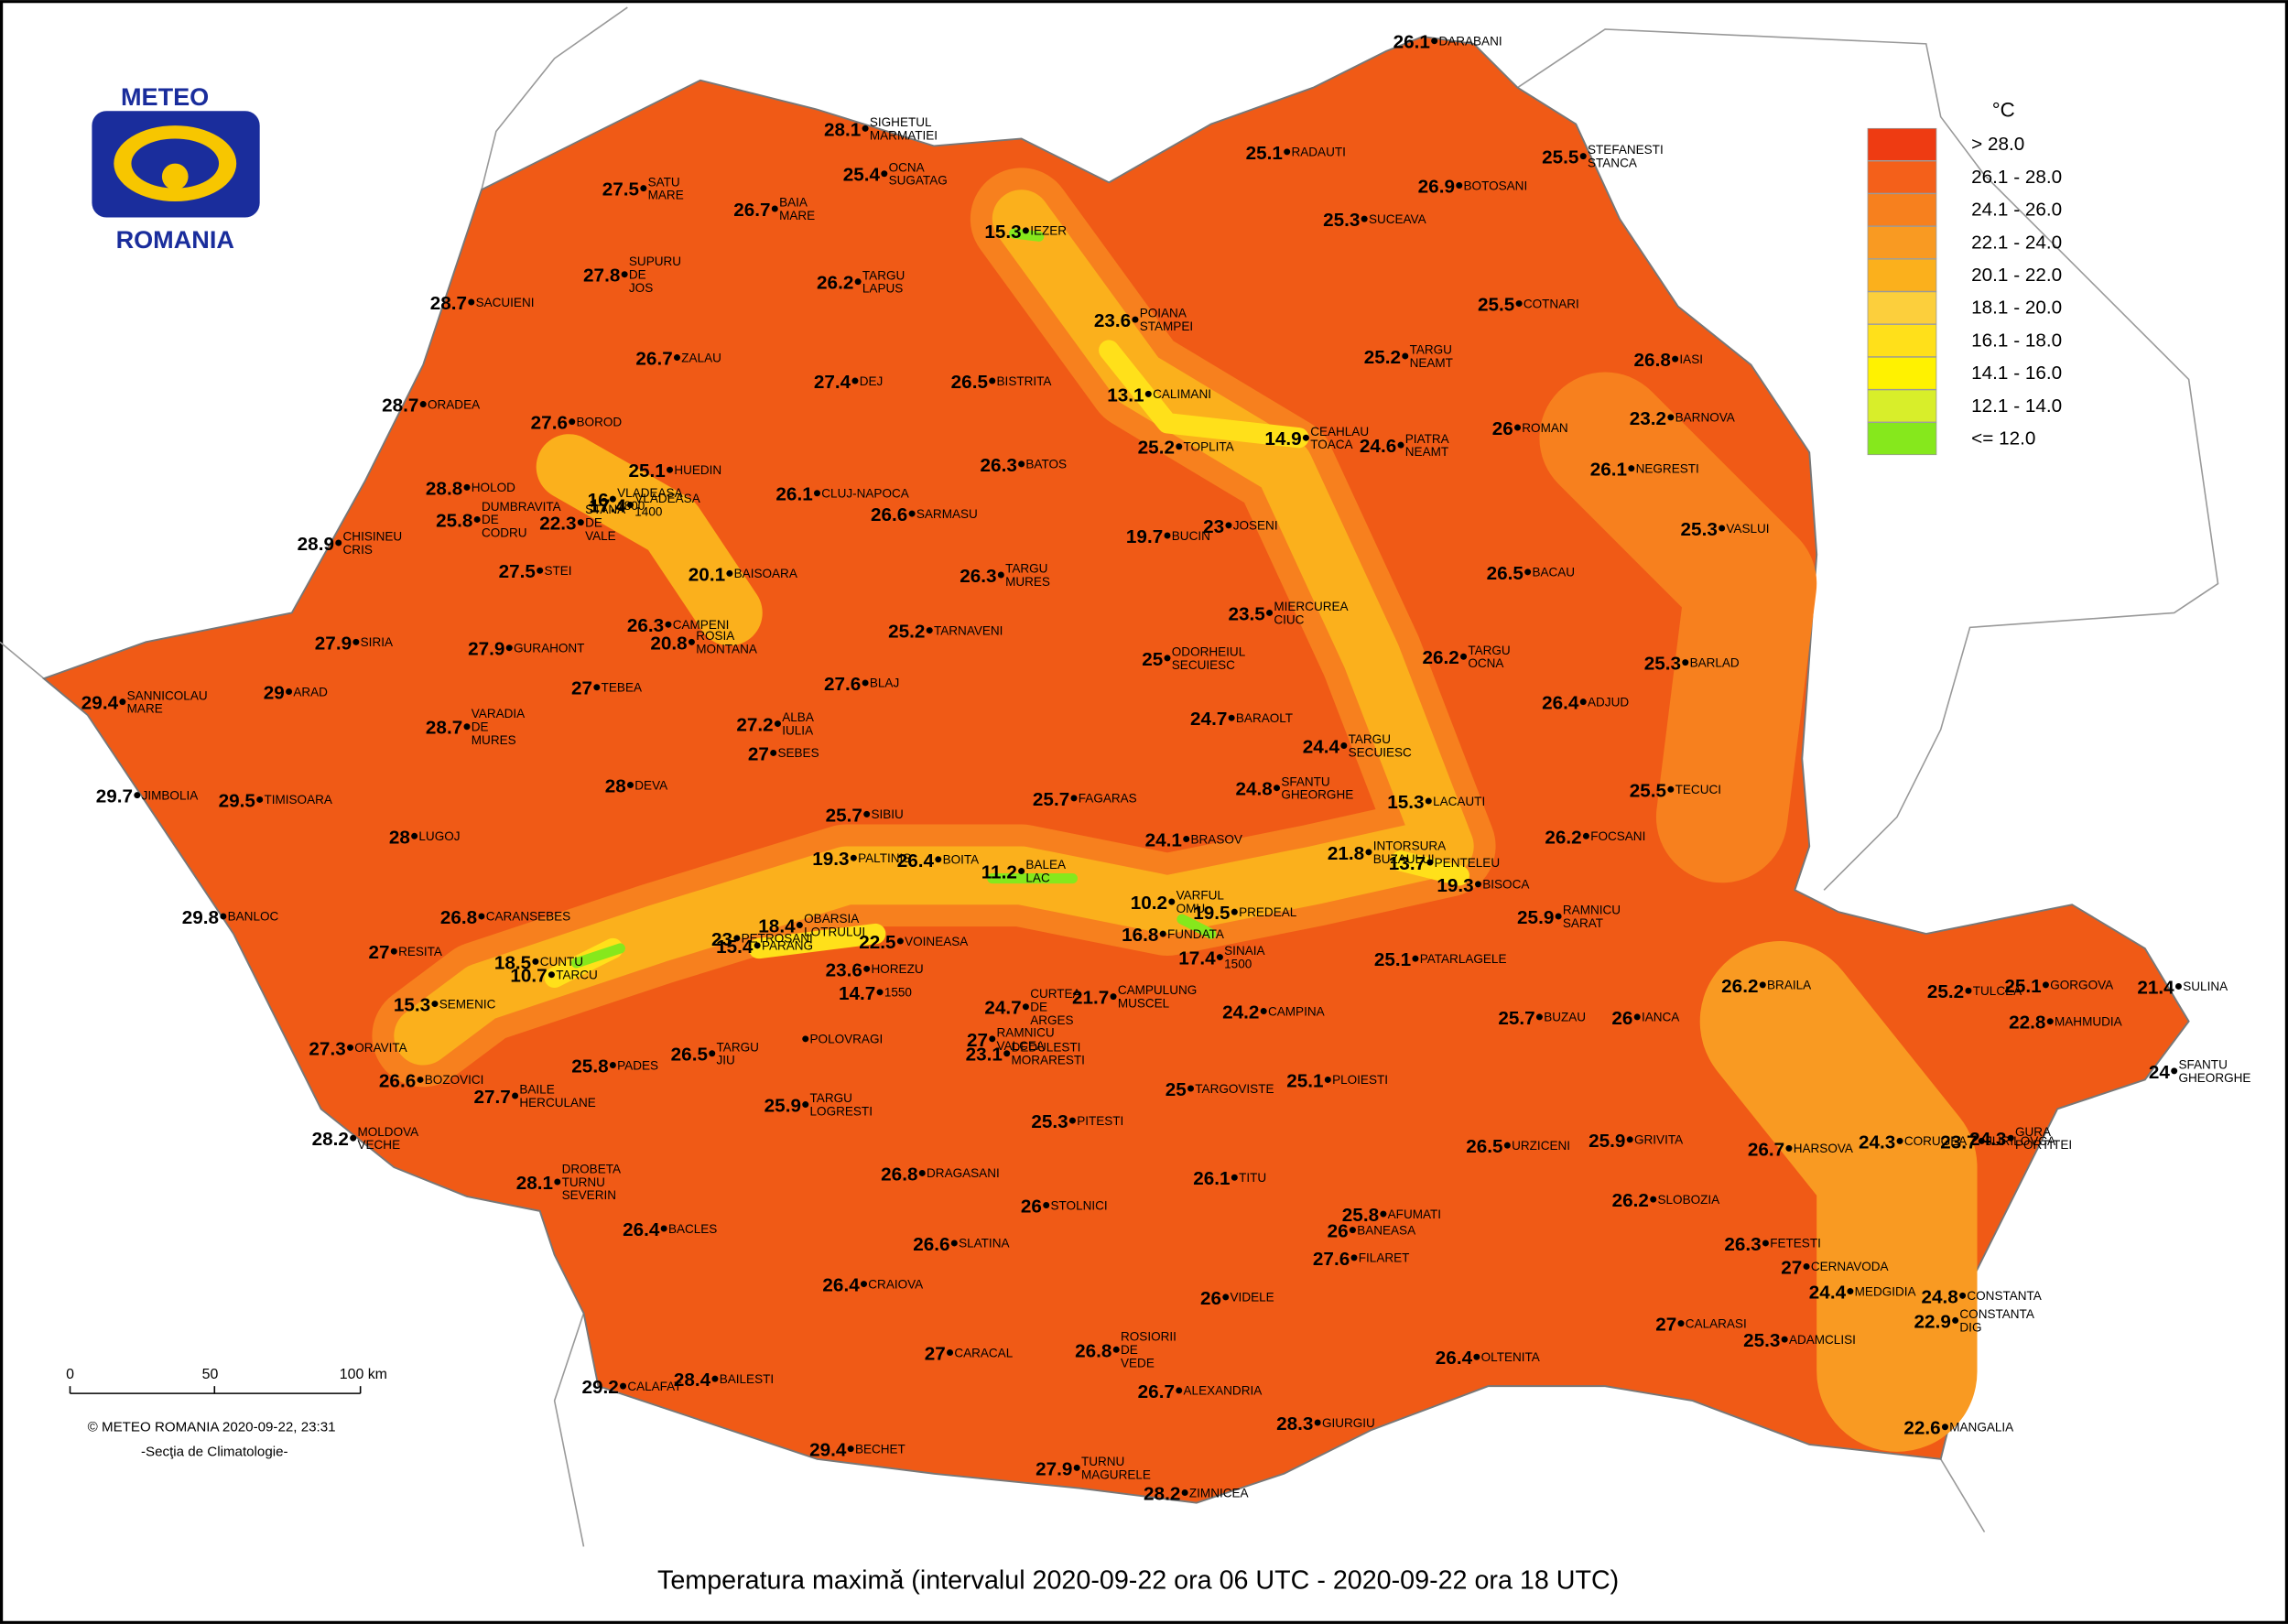  I want to click on station-name: MARE, so click(797, 215).